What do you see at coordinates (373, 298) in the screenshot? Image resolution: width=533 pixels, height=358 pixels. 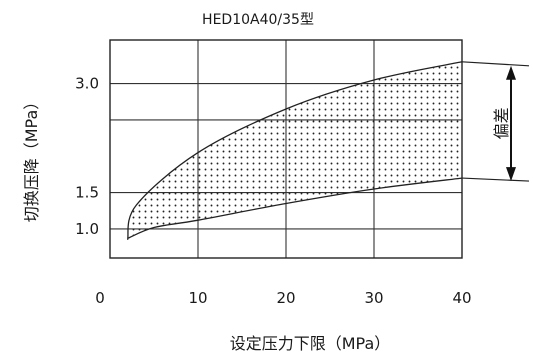 I see `x-tick-label-3: 30` at bounding box center [373, 298].